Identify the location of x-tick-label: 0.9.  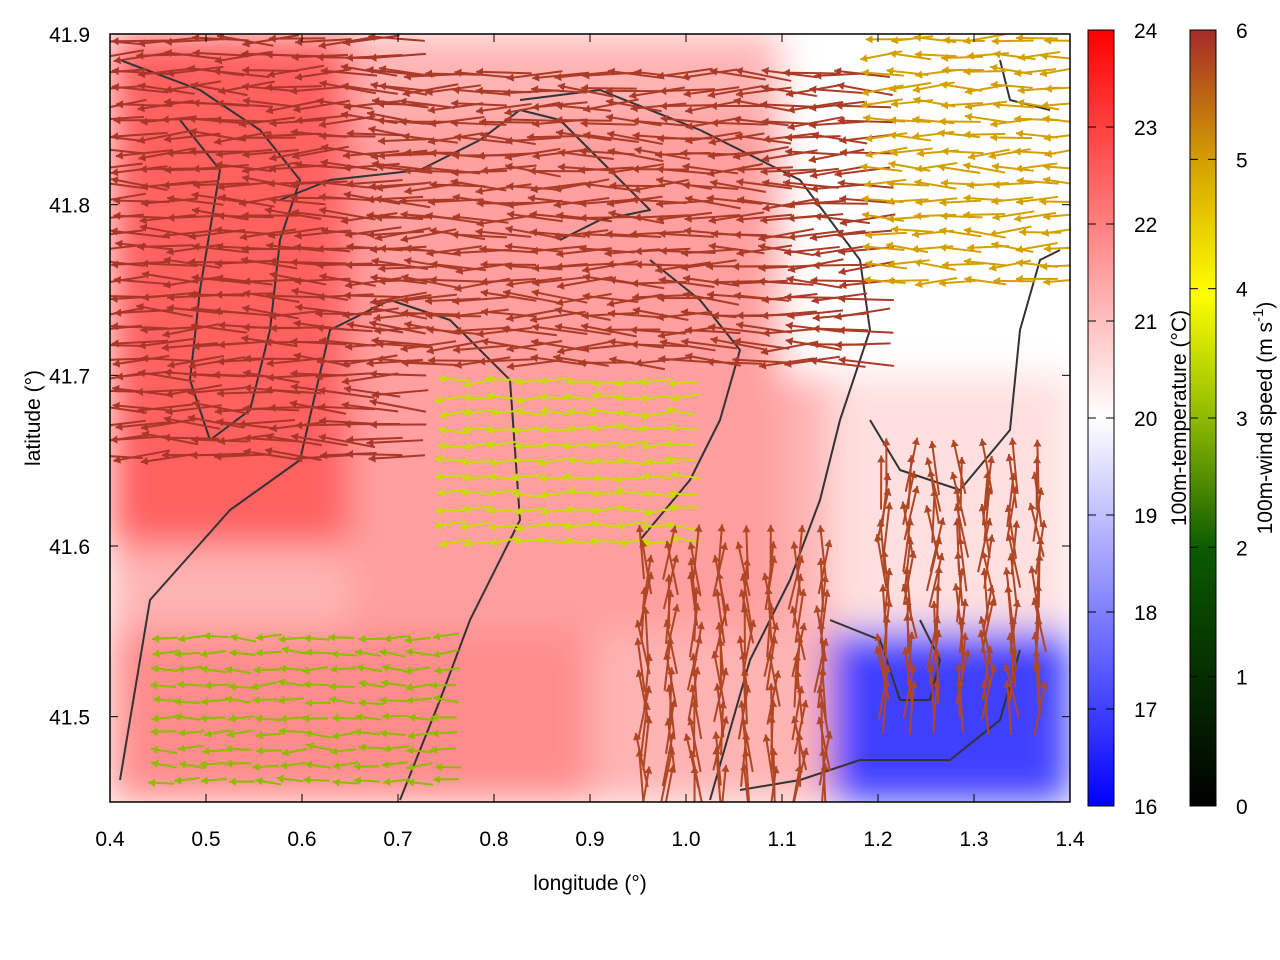
(589, 839).